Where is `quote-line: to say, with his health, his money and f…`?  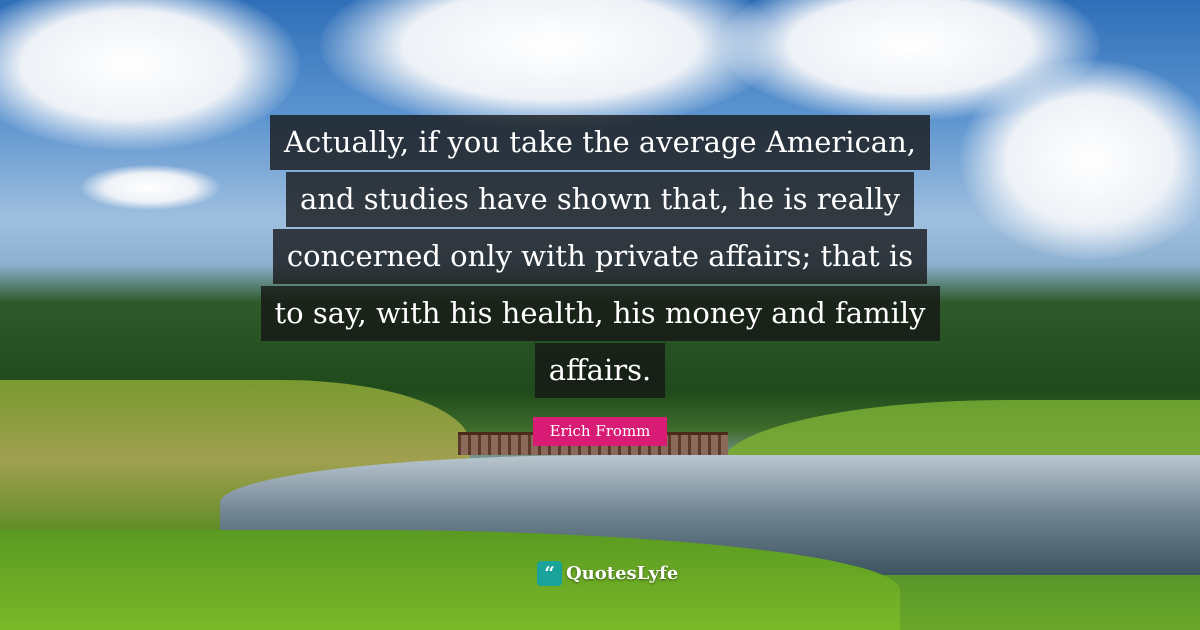
quote-line: to say, with his health, his money and f… is located at coordinates (600, 313).